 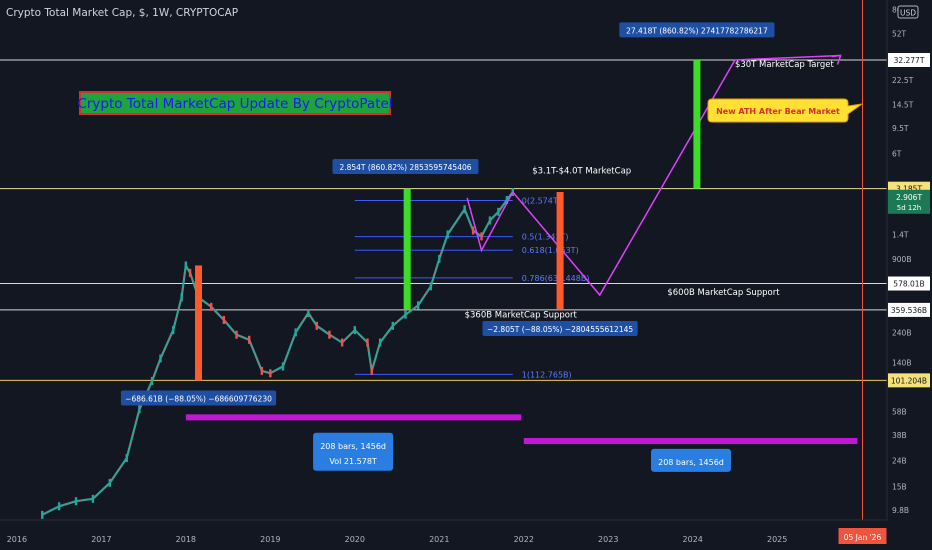 I want to click on annotation-label: $360B MarketCap Support, so click(x=521, y=315).